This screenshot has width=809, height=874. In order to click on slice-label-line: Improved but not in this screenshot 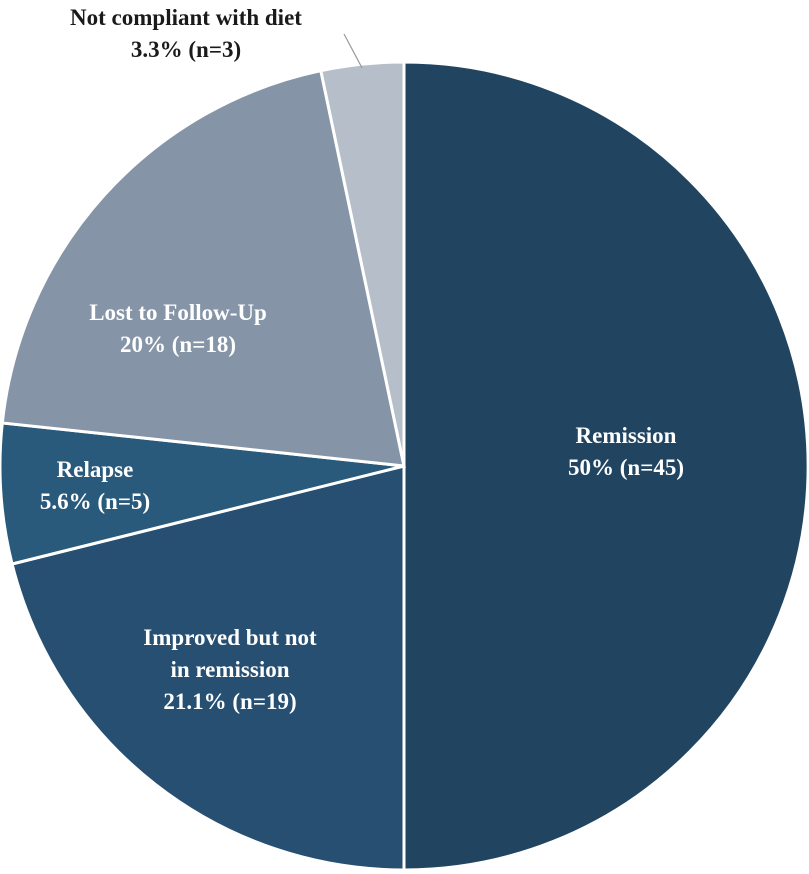, I will do `click(230, 637)`.